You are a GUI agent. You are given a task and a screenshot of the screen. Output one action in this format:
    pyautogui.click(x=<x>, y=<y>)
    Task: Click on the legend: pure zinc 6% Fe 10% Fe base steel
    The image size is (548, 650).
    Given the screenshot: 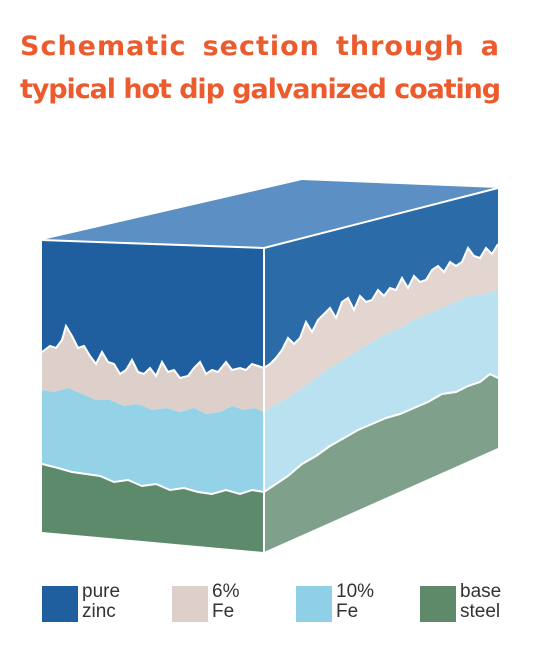 What is the action you would take?
    pyautogui.click(x=274, y=610)
    